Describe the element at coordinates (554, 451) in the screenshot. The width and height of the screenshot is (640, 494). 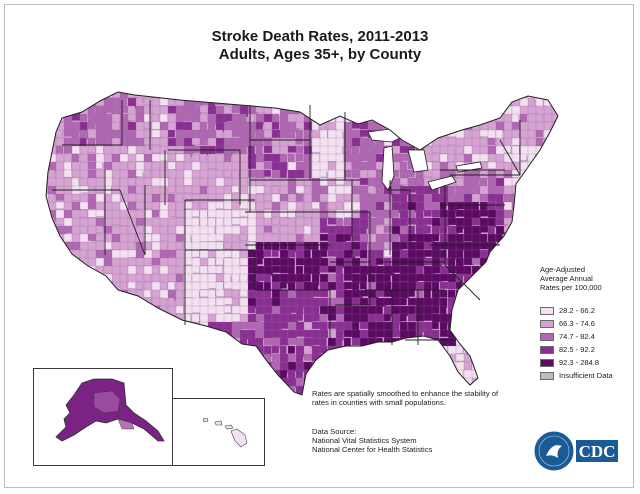
I see `hhs-seal-ring` at that location.